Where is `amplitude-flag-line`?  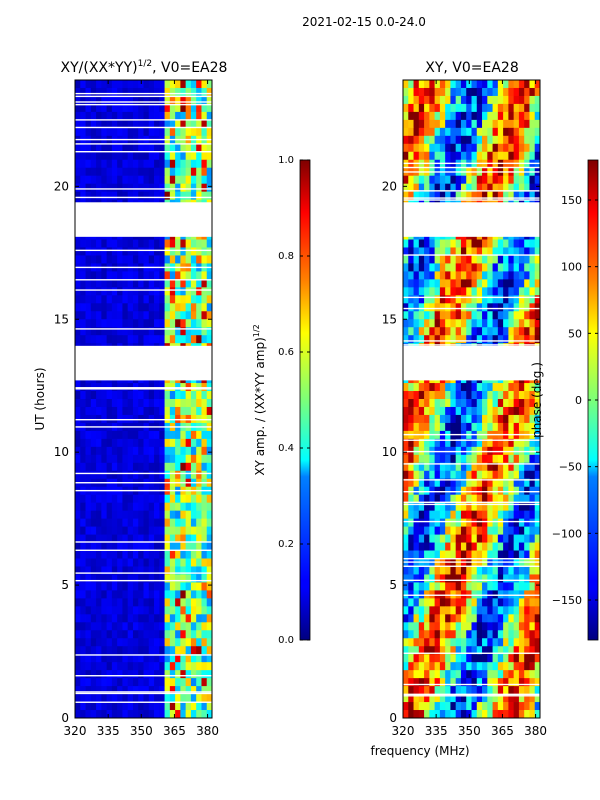
amplitude-flag-line is located at coordinates (143, 389).